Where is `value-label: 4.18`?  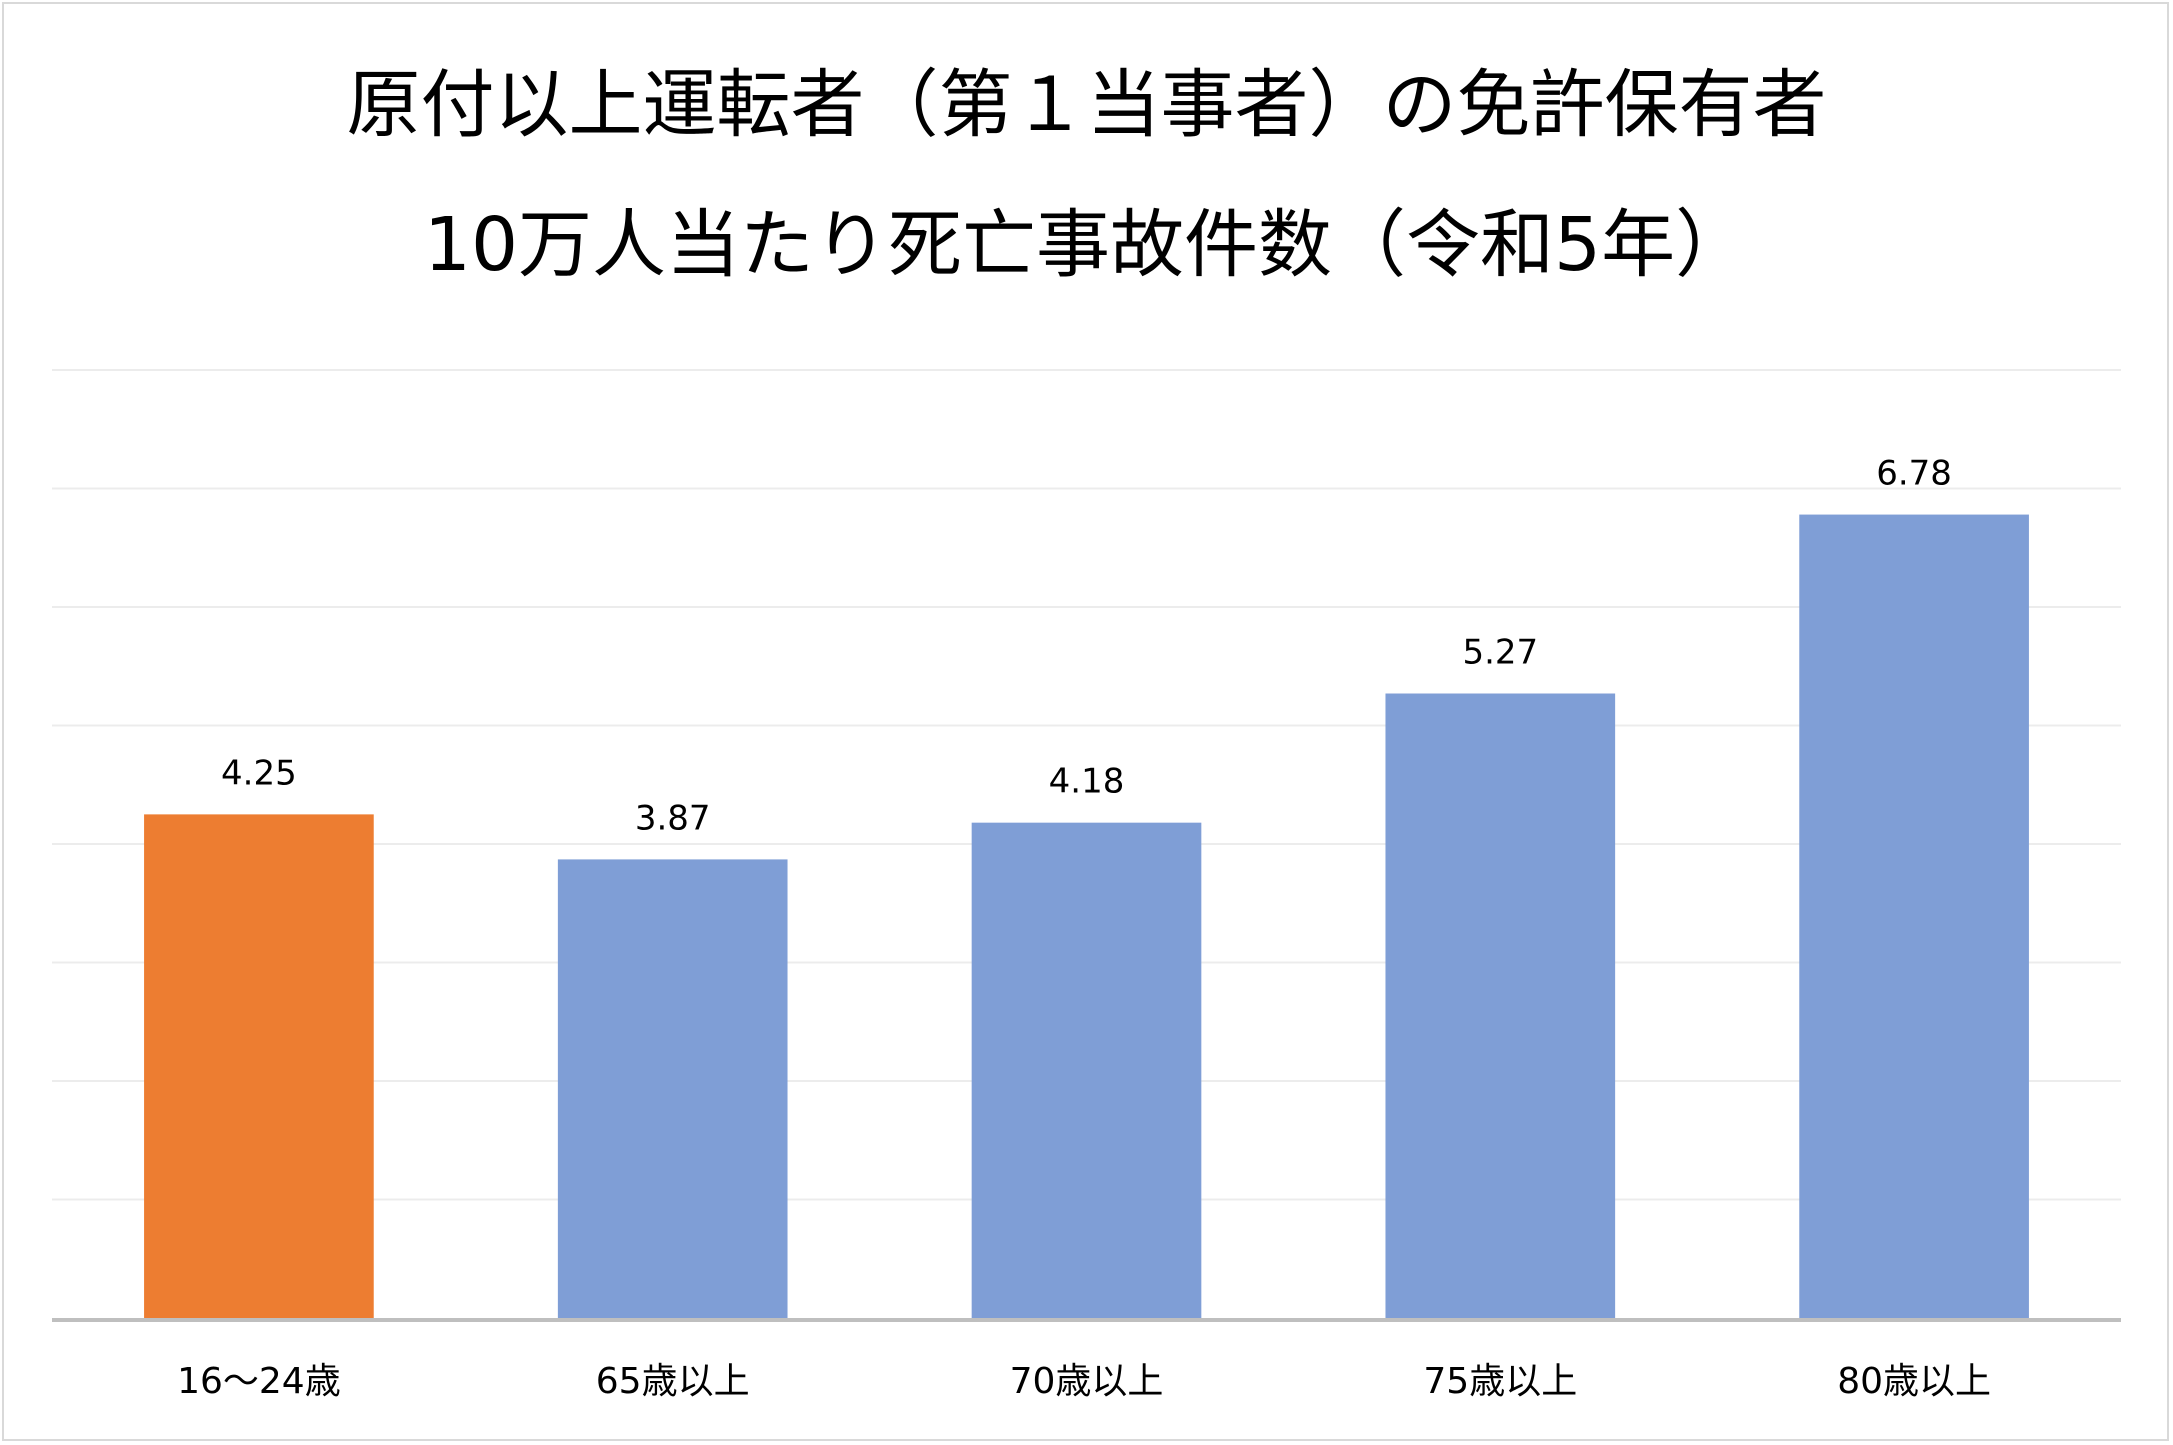 value-label: 4.18 is located at coordinates (1087, 782).